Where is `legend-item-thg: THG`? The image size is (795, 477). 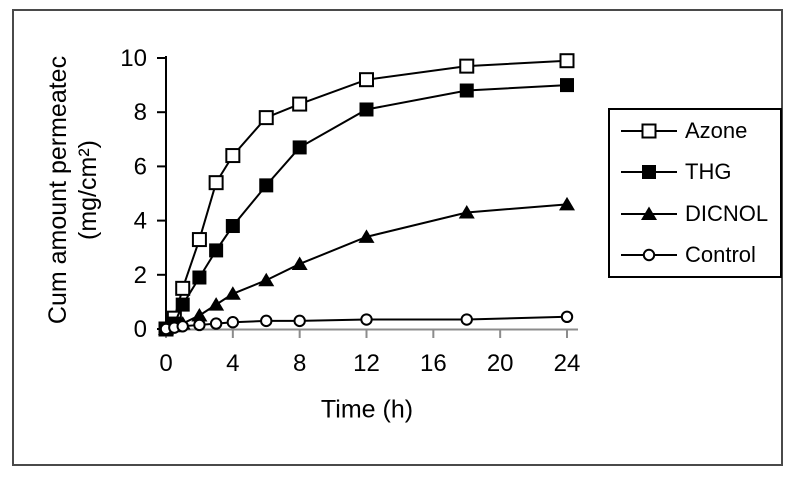
legend-item-thg: THG is located at coordinates (700, 172).